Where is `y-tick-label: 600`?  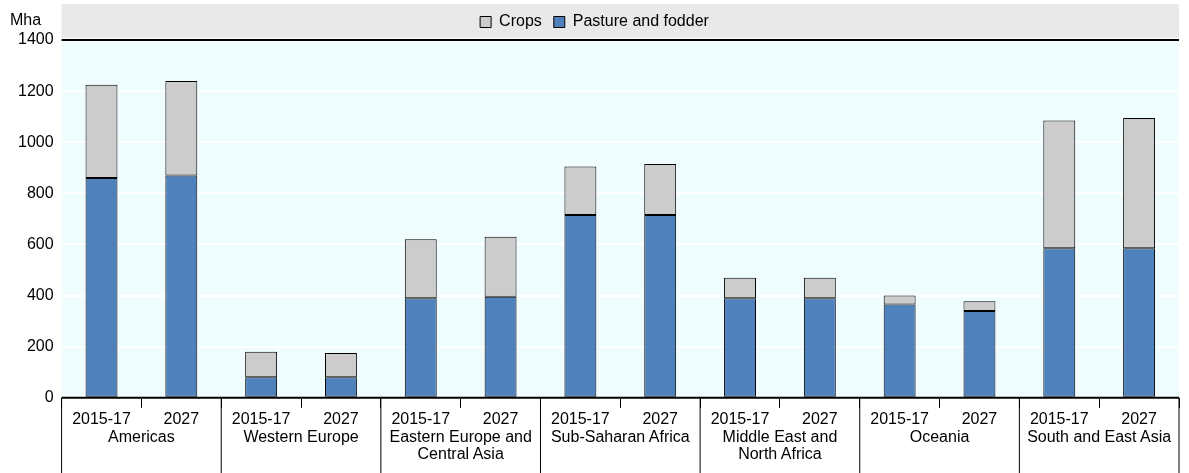 y-tick-label: 600 is located at coordinates (40, 243).